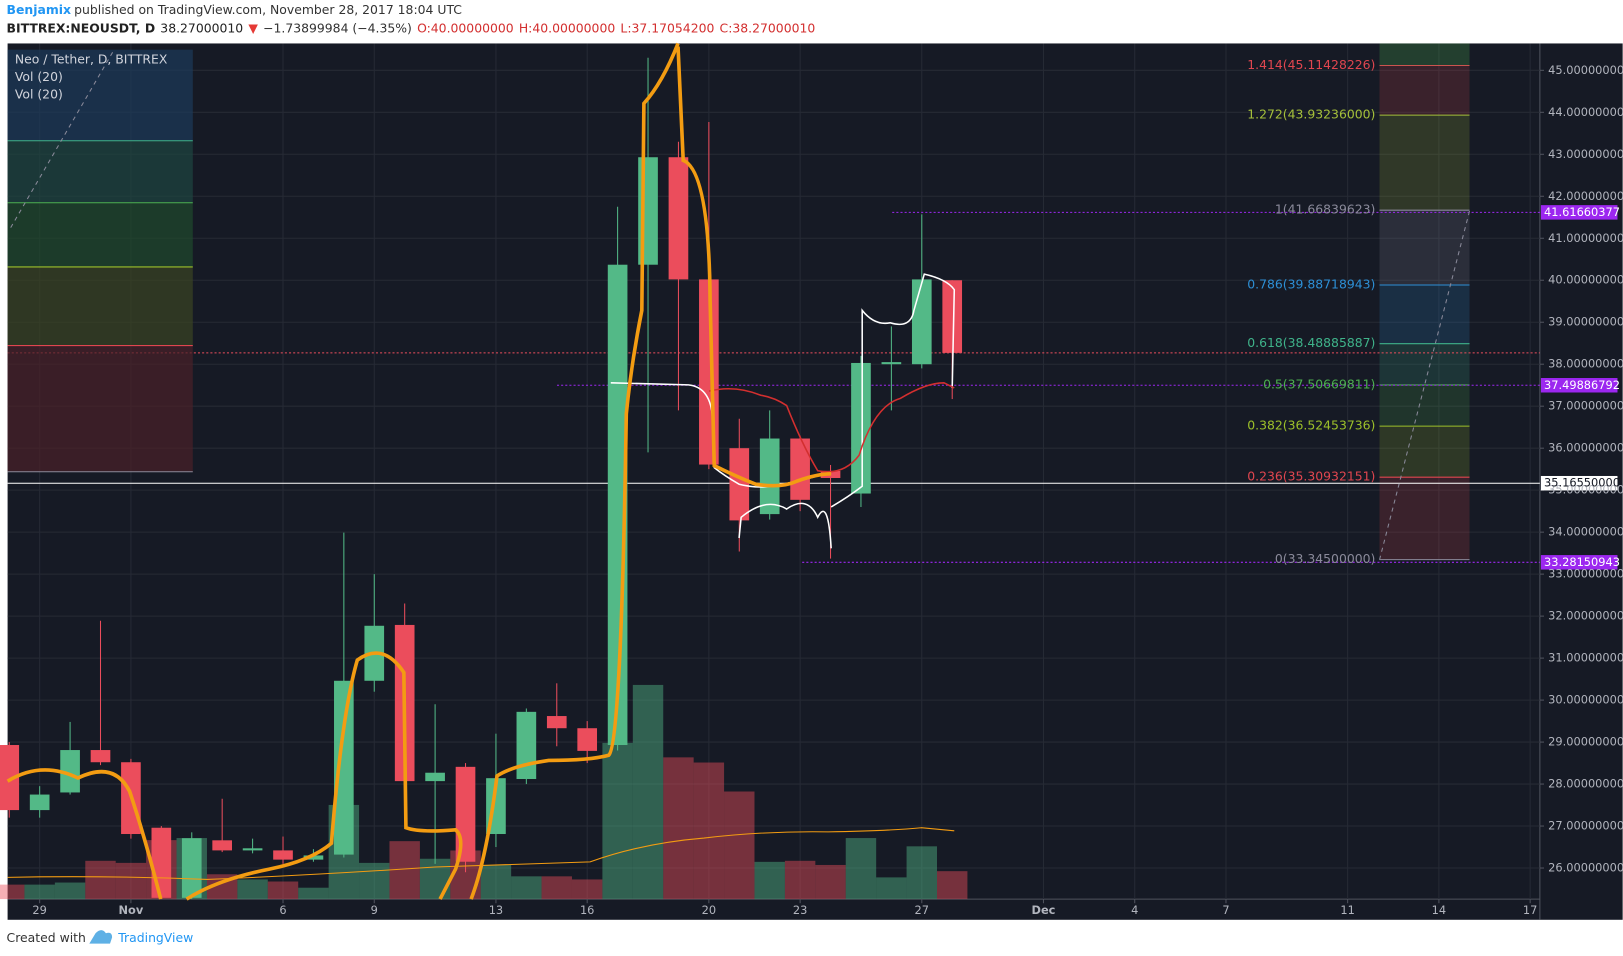 This screenshot has height=956, width=1623. I want to click on change: −1.73899984 (−4.35%), so click(337, 27).